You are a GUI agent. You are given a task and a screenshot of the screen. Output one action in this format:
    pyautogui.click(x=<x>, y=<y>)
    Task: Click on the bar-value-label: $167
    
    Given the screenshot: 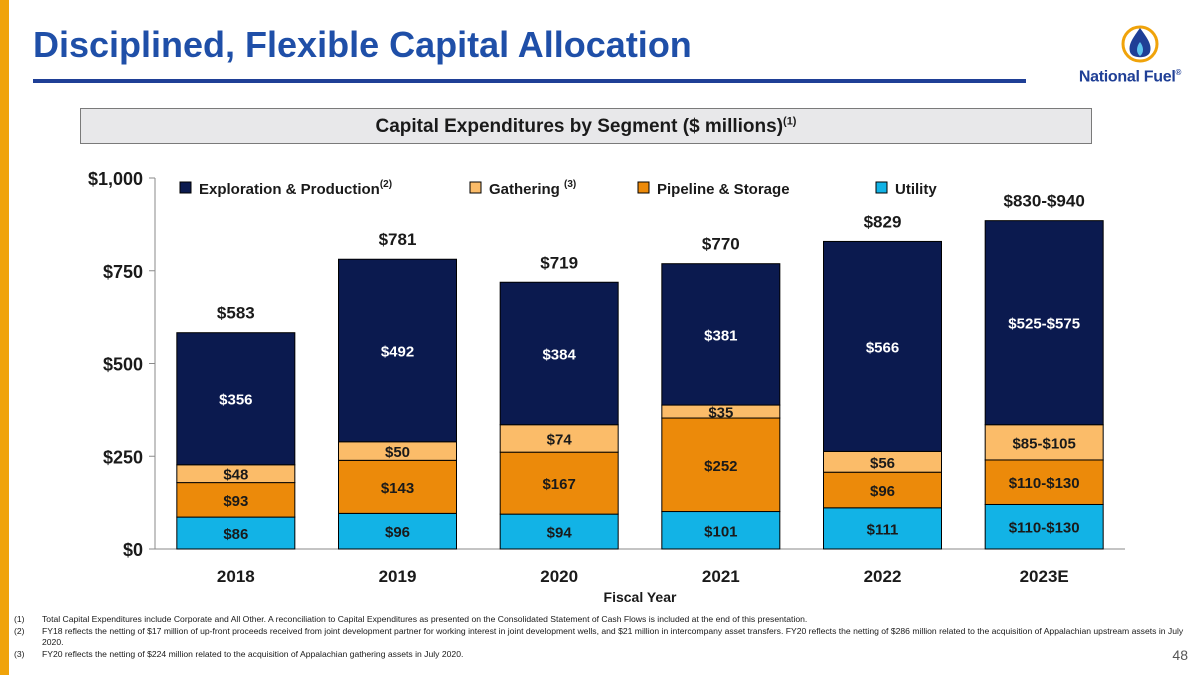 What is the action you would take?
    pyautogui.click(x=558, y=484)
    